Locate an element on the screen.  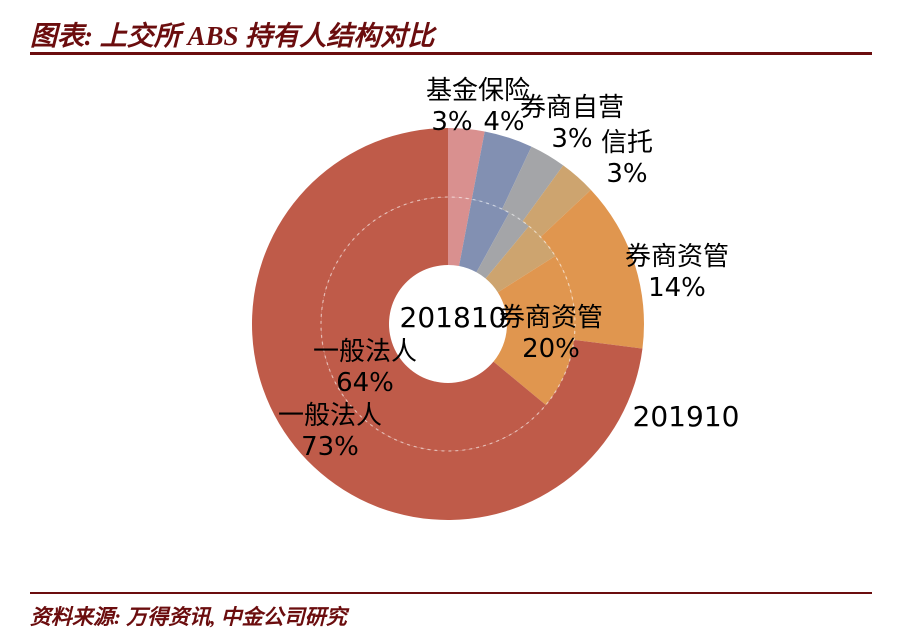
label-inner-series: 201810 is located at coordinates (453, 317).